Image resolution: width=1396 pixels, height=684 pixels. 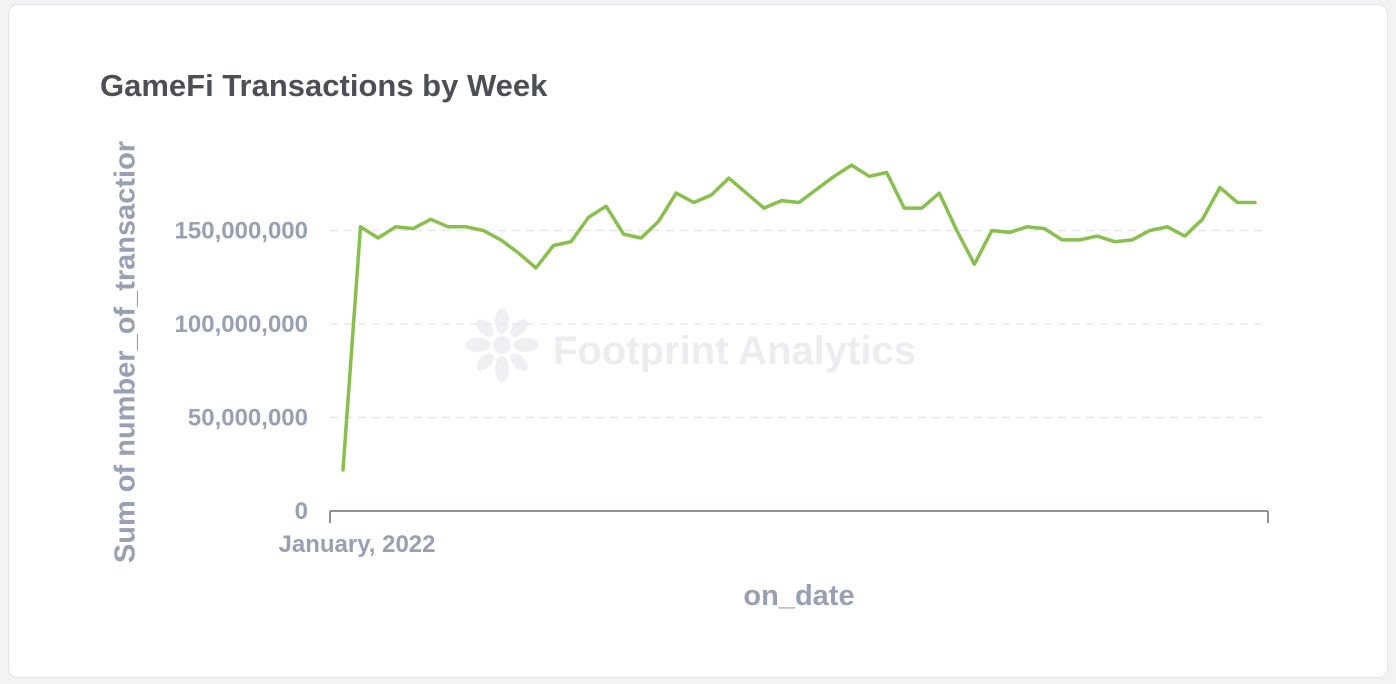 I want to click on watermark: Footprint Analytics, so click(x=690, y=345).